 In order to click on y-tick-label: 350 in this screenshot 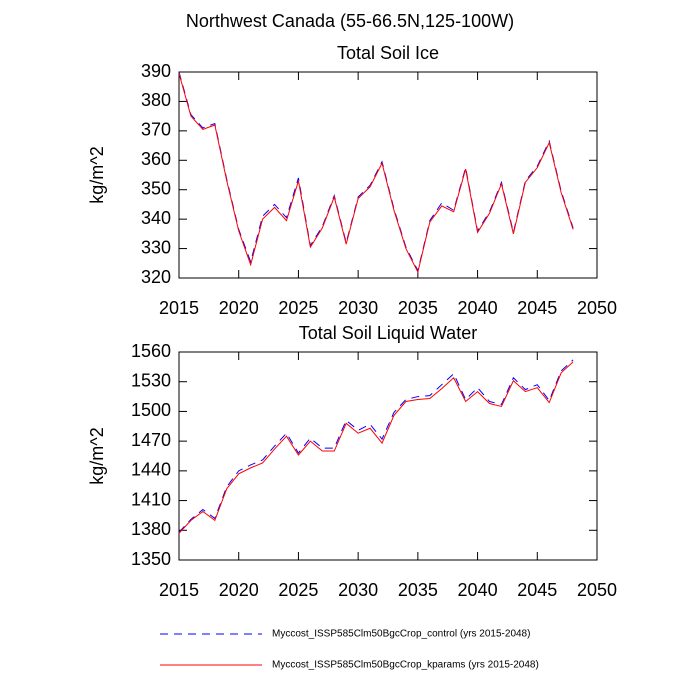, I will do `click(156, 188)`.